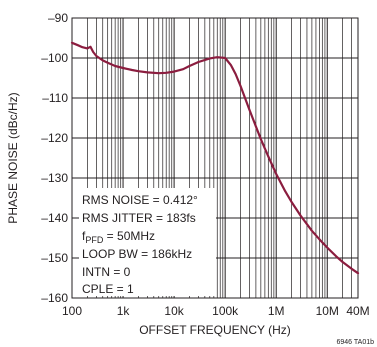 The image size is (377, 347). I want to click on y-axis-title: PHASE NOISE (dBc/Hz), so click(13, 157).